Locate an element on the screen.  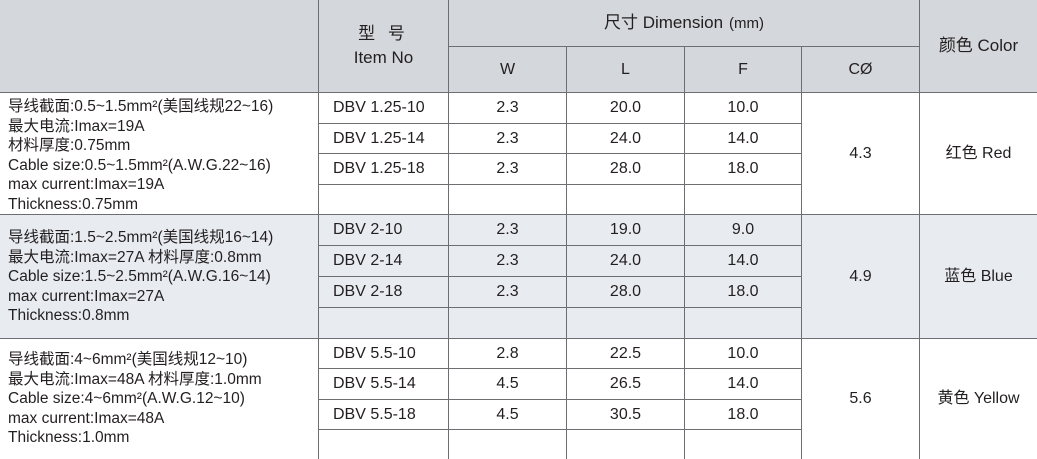
l-cell: 20.0 is located at coordinates (626, 108).